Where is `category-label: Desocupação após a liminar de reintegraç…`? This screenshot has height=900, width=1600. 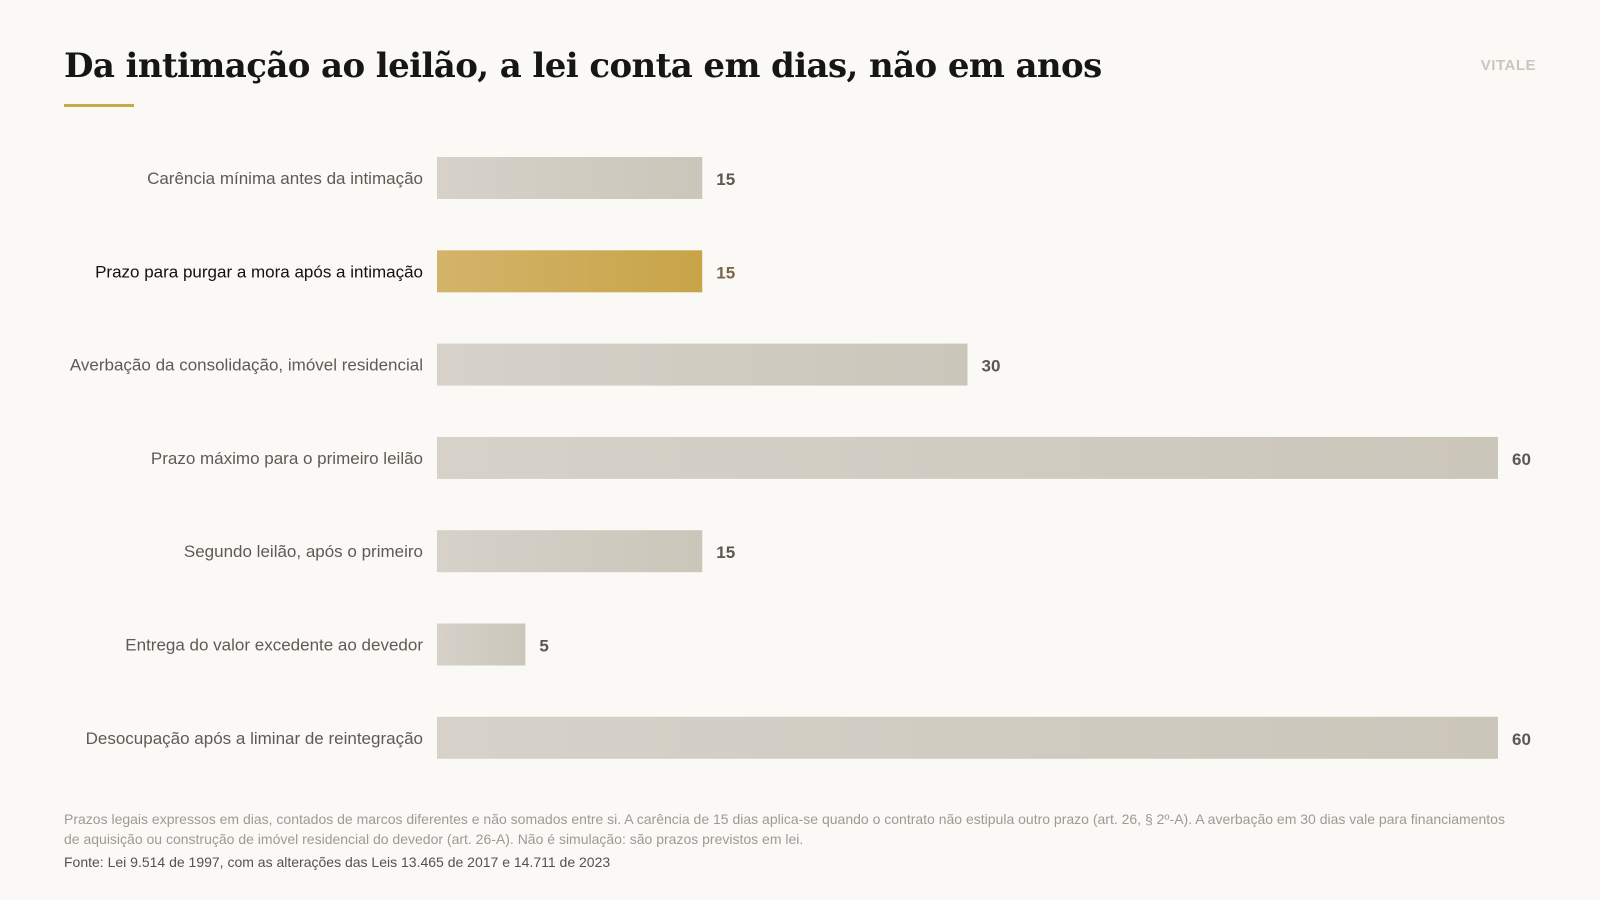 category-label: Desocupação após a liminar de reintegraç… is located at coordinates (254, 738).